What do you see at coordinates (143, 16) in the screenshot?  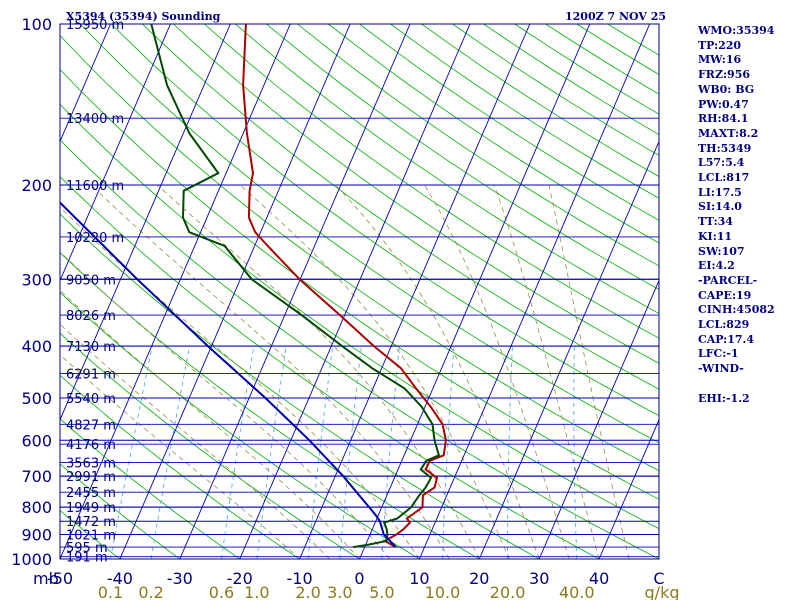 I see `station-title: X5394 (35394) Sounding` at bounding box center [143, 16].